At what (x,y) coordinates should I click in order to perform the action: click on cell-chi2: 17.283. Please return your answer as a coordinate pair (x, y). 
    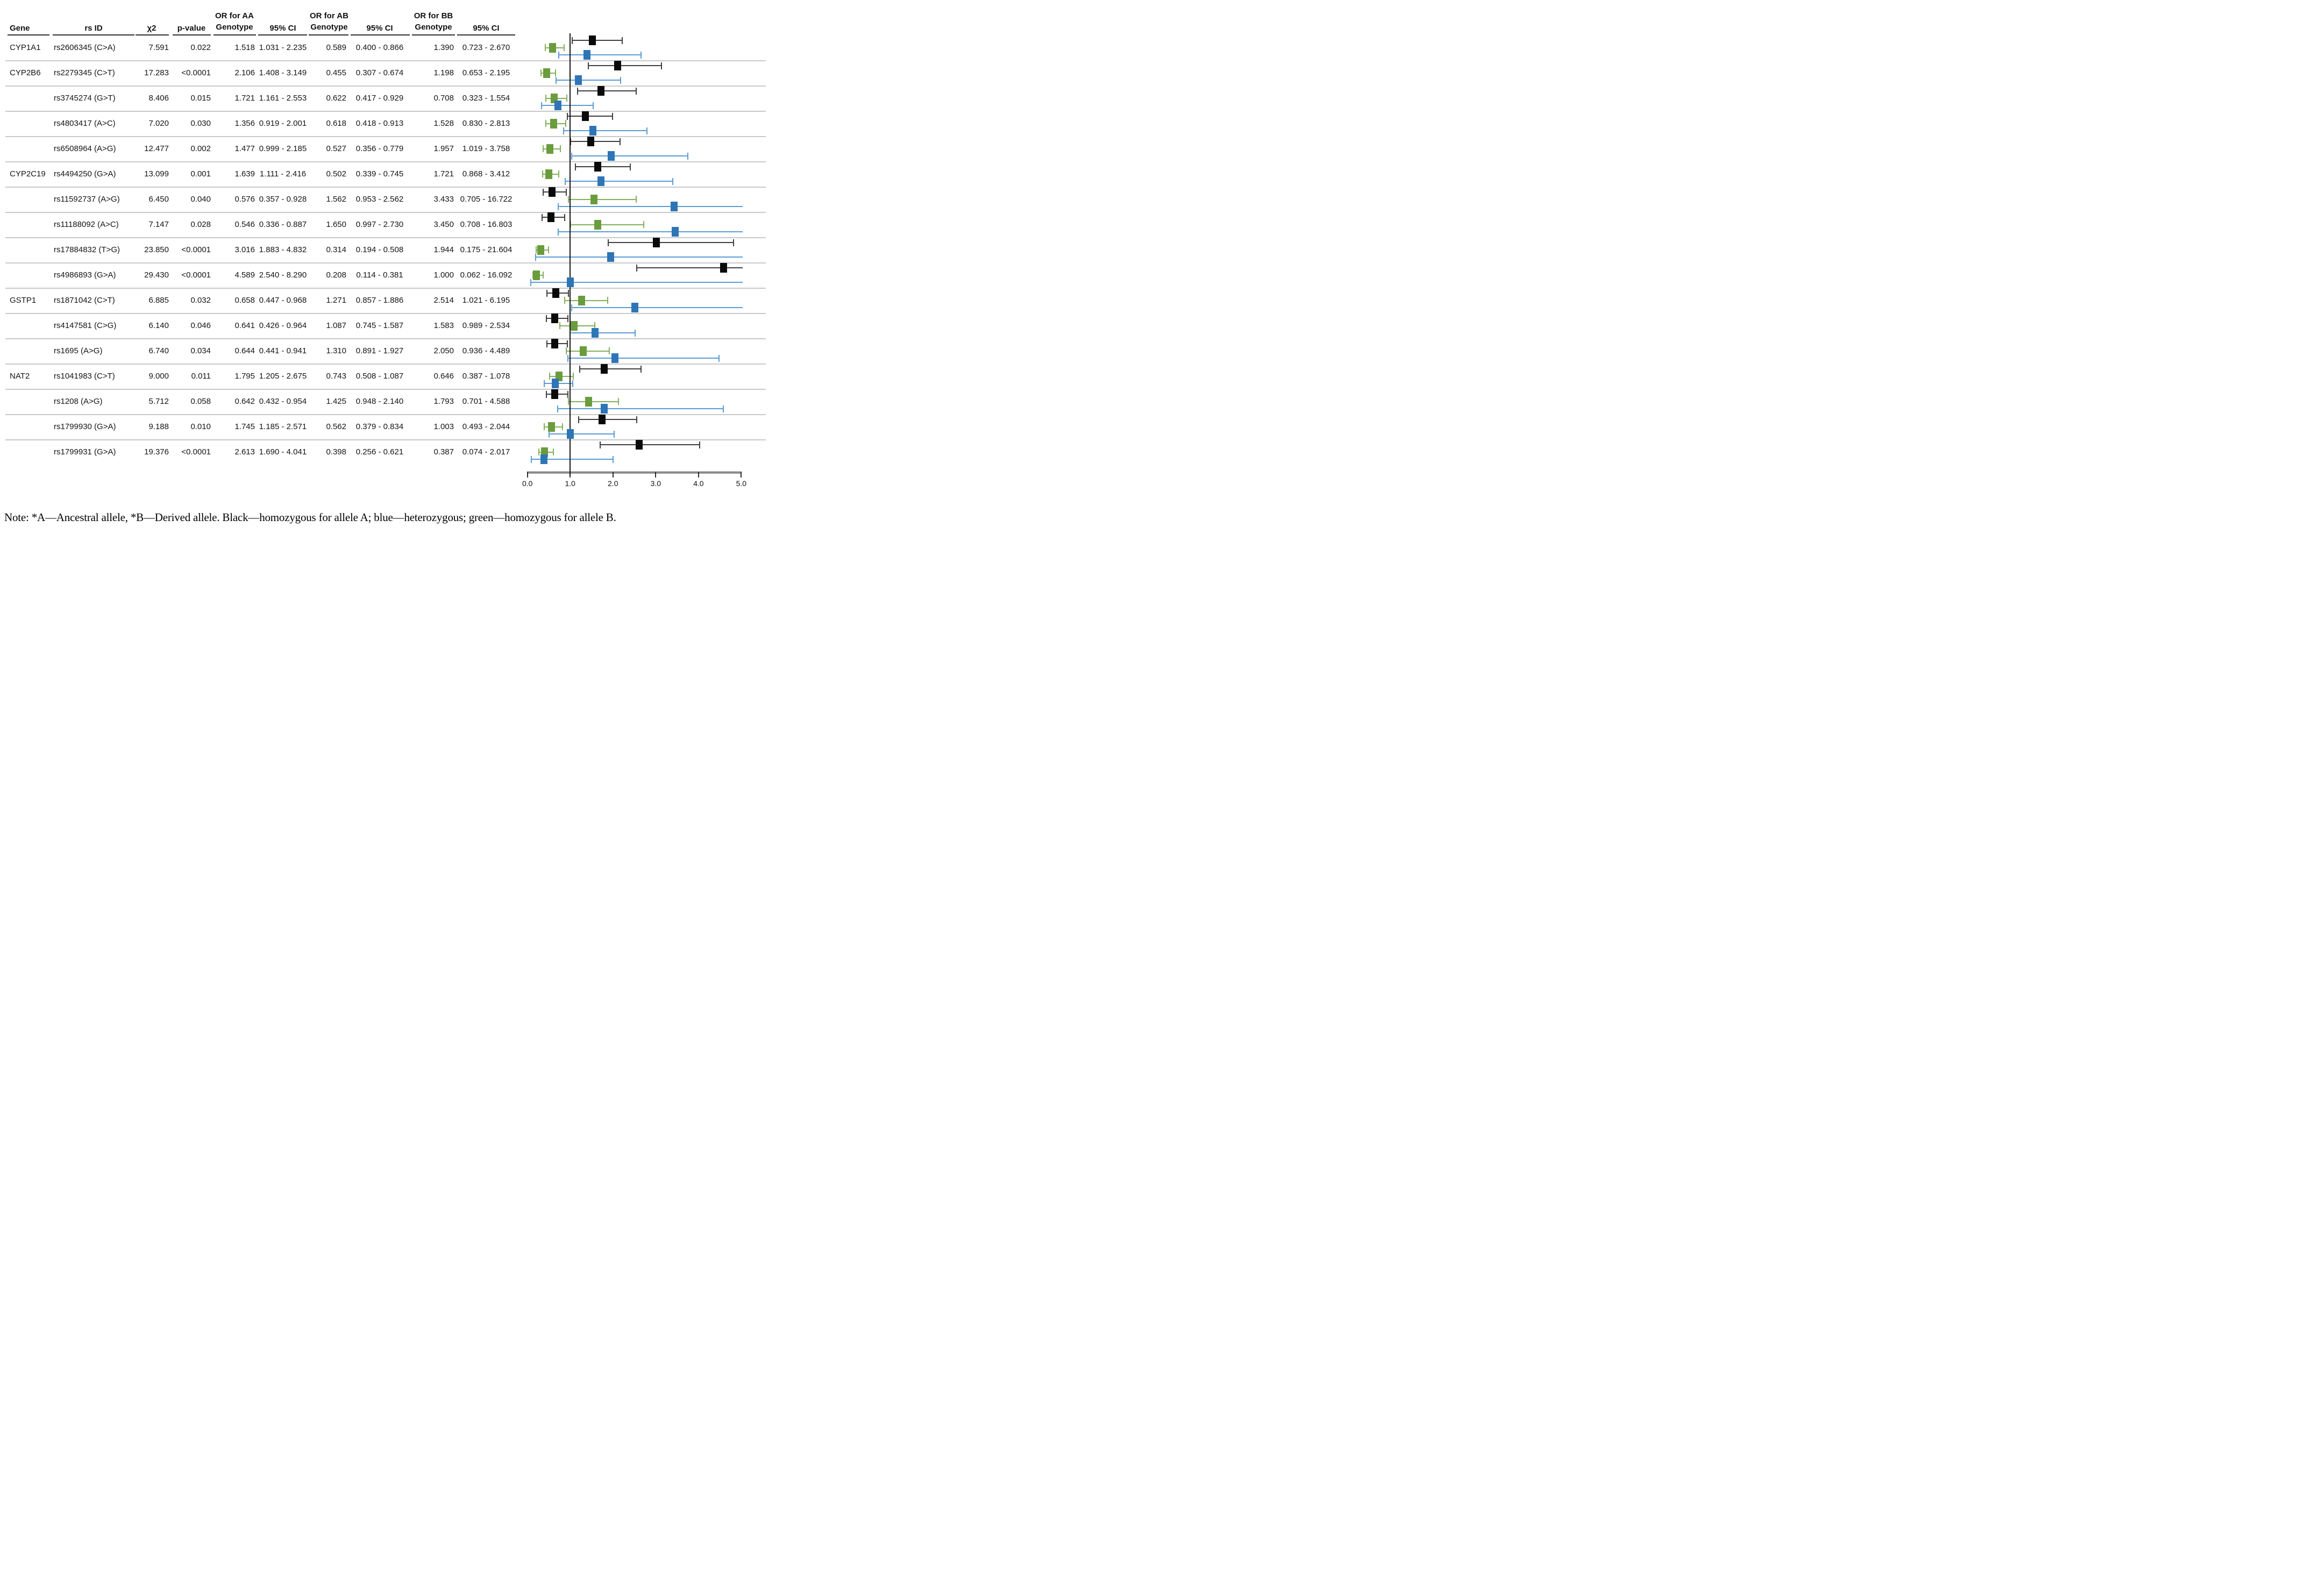
    Looking at the image, I should click on (157, 73).